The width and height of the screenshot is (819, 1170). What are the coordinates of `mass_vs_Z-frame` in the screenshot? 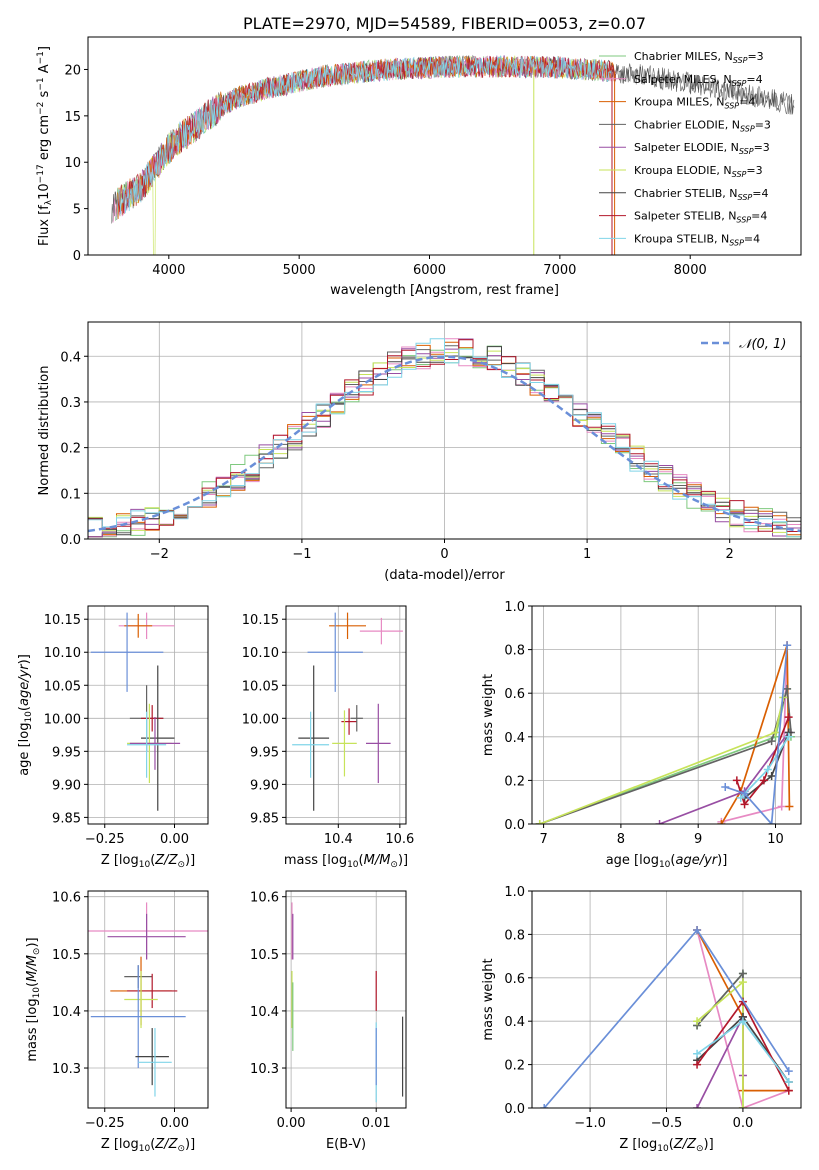 It's located at (148, 999).